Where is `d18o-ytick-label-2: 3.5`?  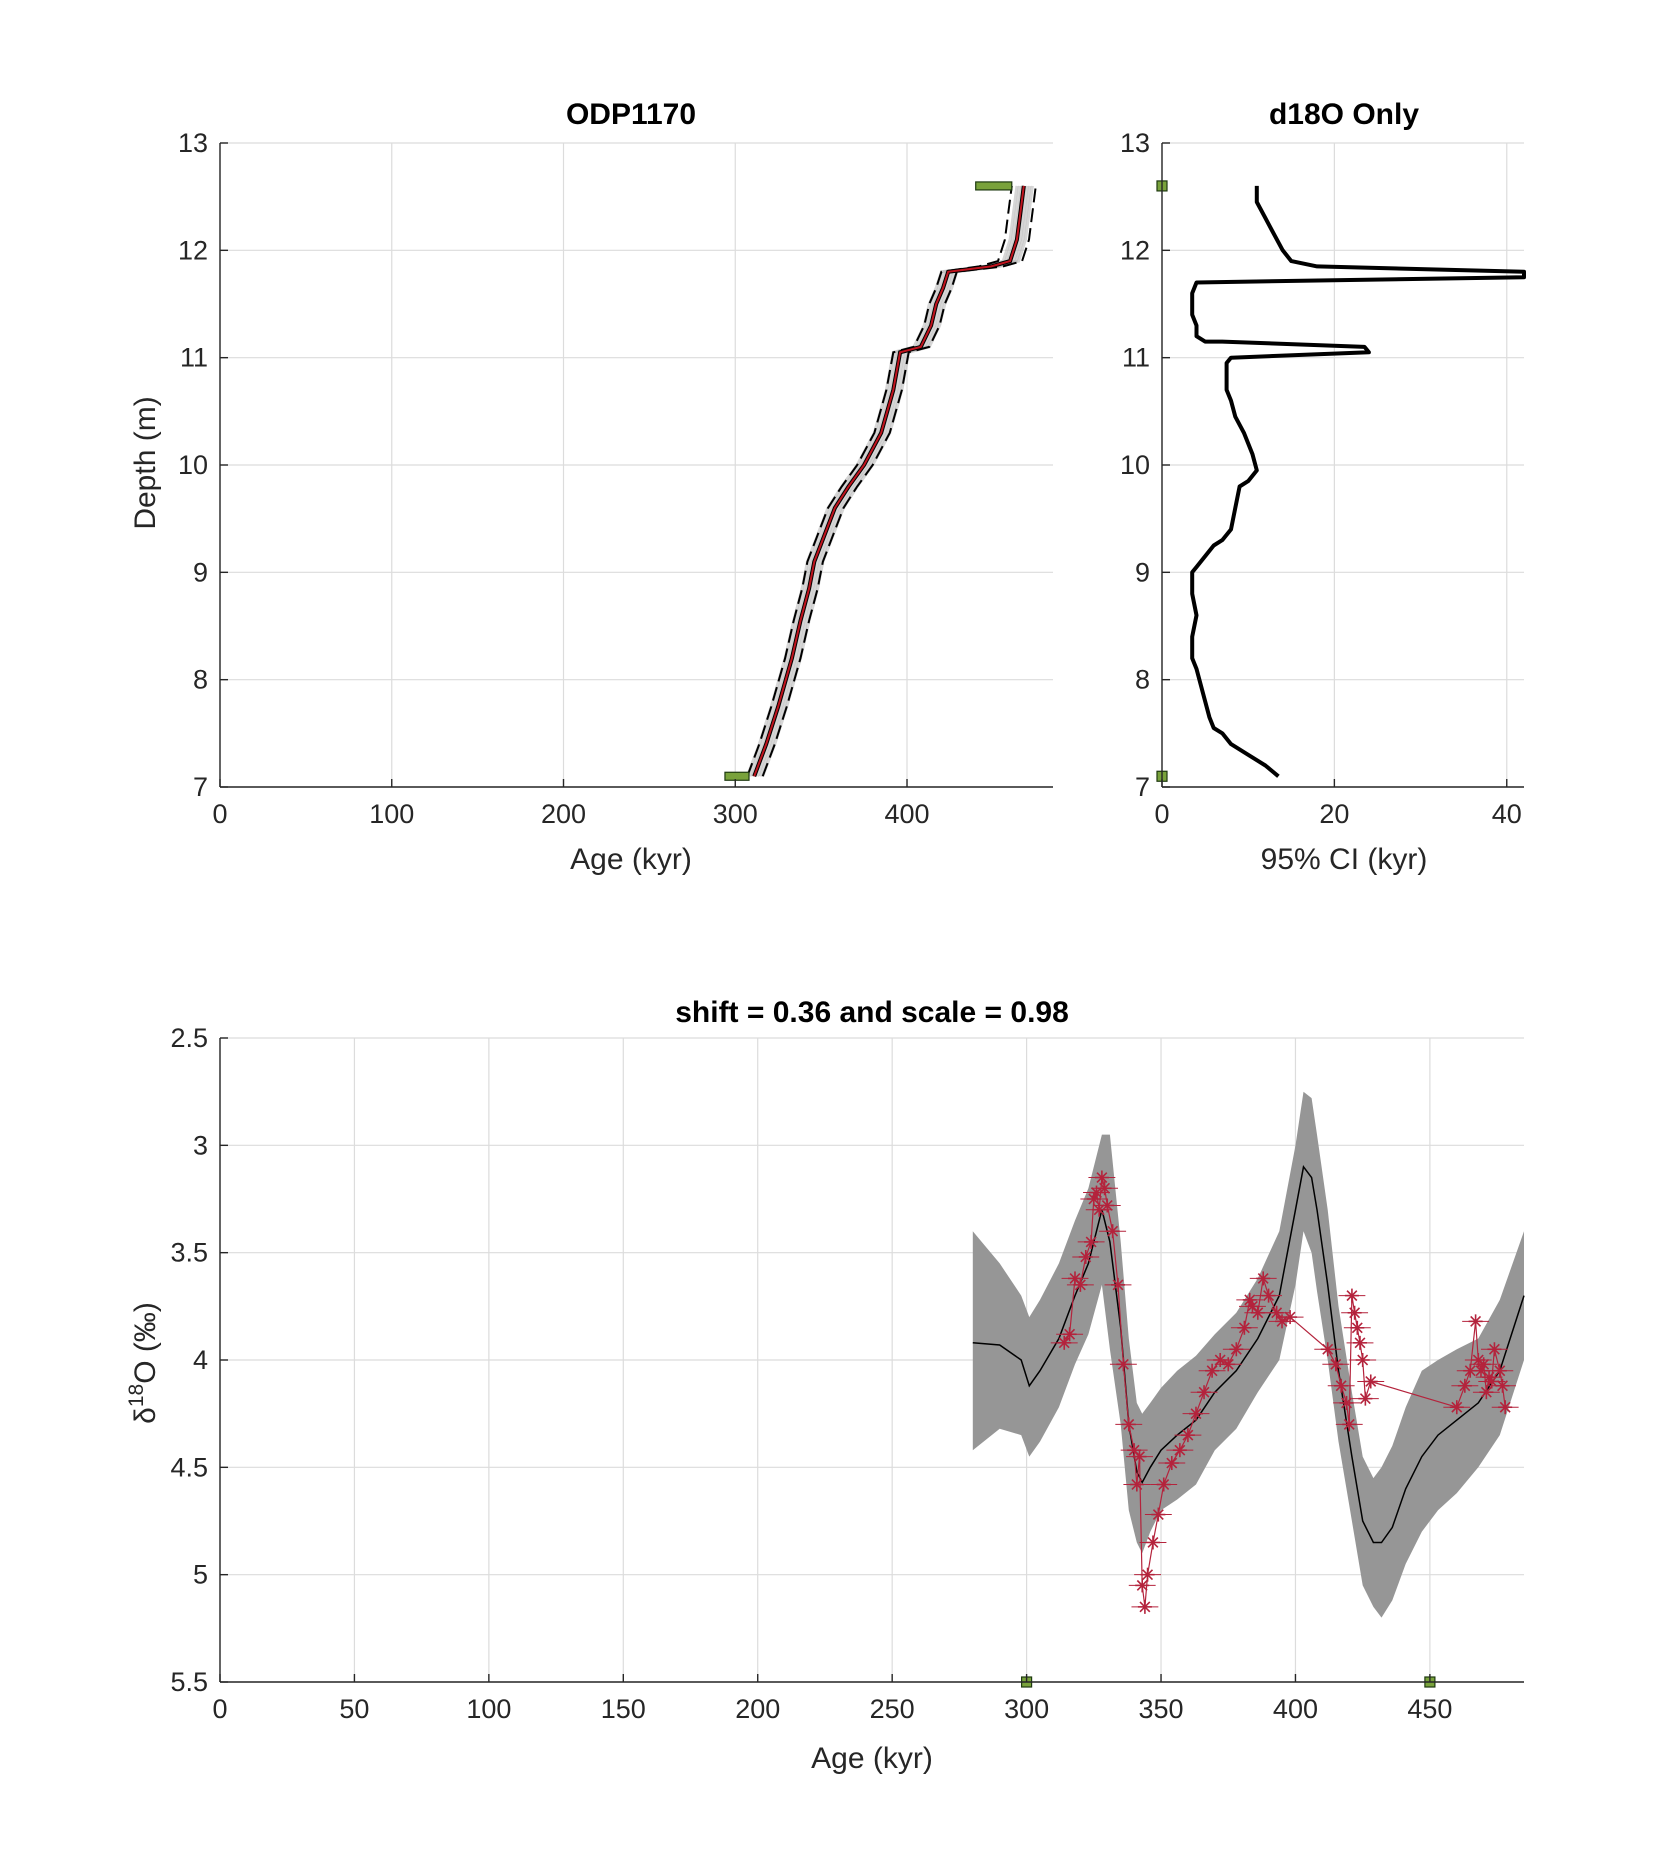
d18o-ytick-label-2: 3.5 is located at coordinates (189, 1253).